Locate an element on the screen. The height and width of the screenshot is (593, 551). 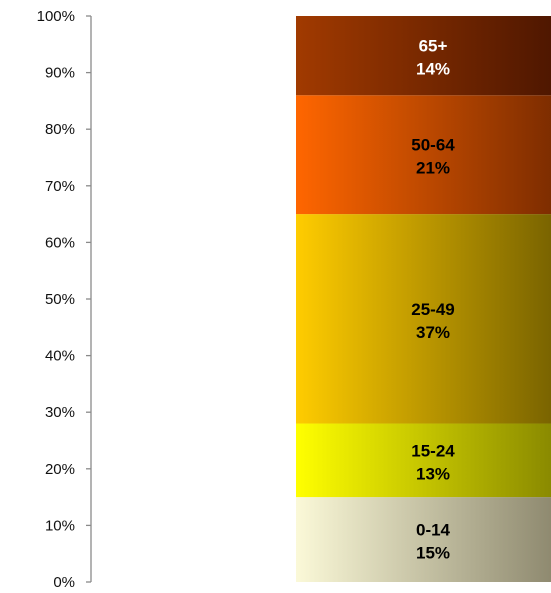
y-tick-label: 80% is located at coordinates (60, 129).